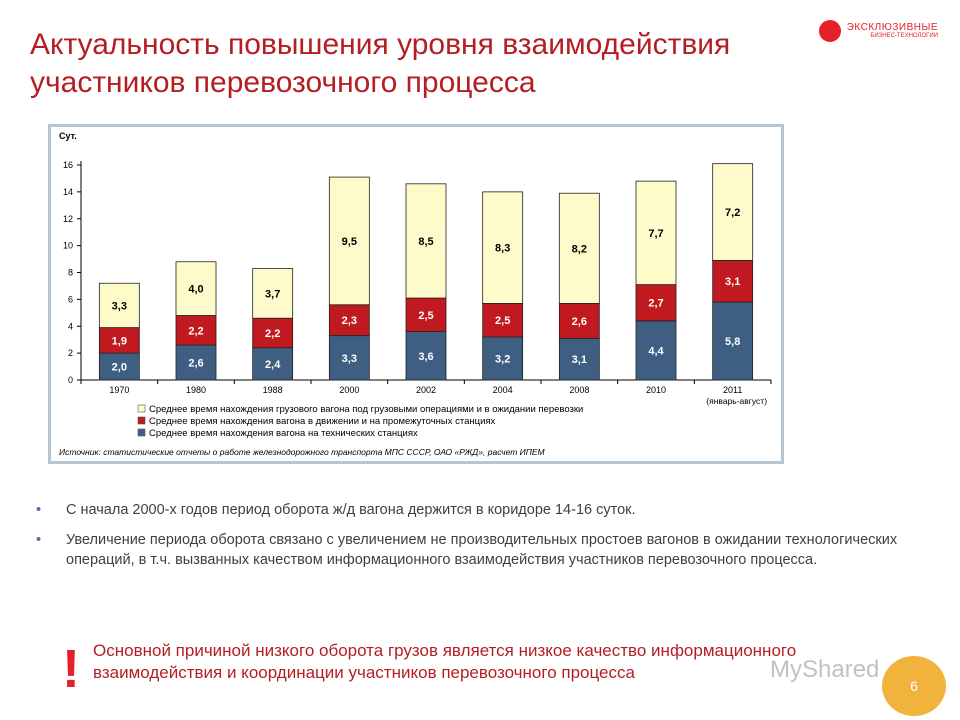  What do you see at coordinates (892, 27) in the screenshot?
I see `logo-text: ЭКСКЛЮЗИВНЫЕ` at bounding box center [892, 27].